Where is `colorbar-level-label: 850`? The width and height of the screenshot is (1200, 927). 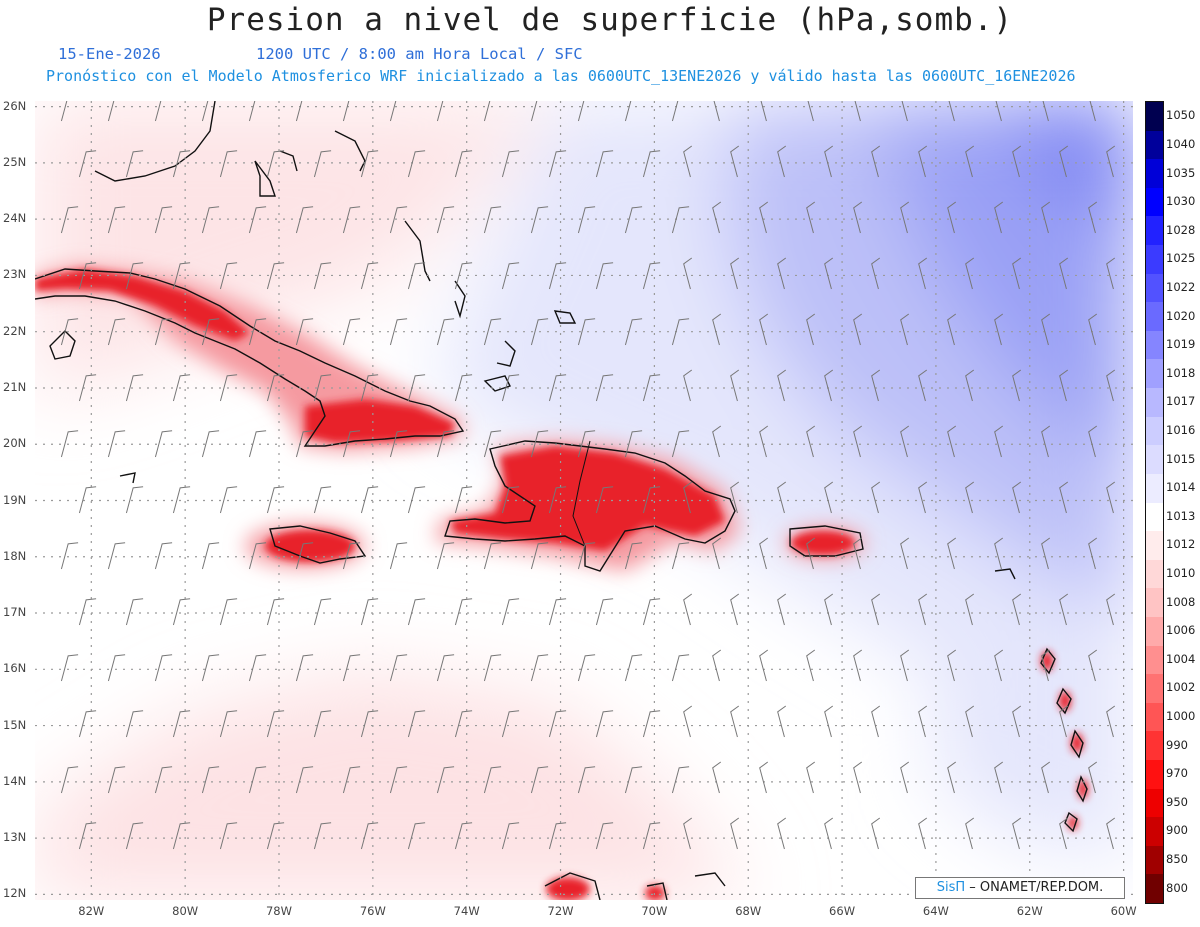 colorbar-level-label: 850 is located at coordinates (1177, 859).